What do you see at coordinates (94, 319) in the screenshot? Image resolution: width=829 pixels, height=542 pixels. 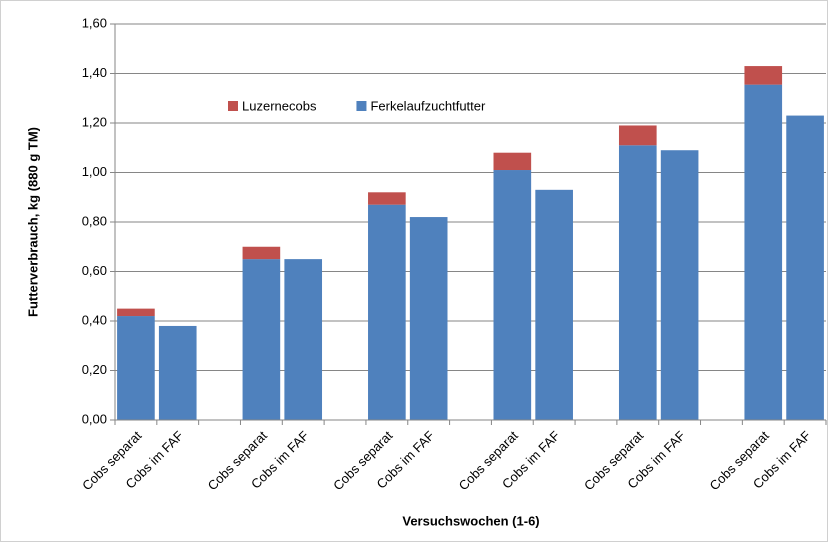 I see `y-tick-label: 0,40` at bounding box center [94, 319].